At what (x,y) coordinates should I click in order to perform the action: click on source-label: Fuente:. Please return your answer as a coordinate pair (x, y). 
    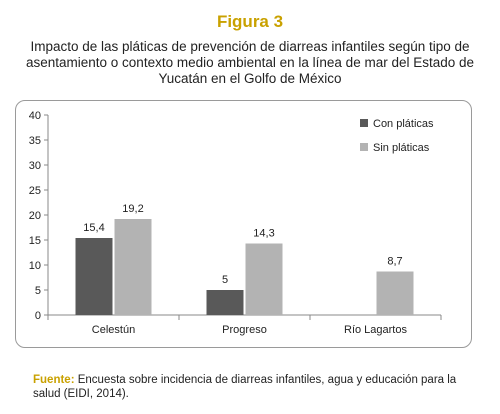
    Looking at the image, I should click on (54, 380).